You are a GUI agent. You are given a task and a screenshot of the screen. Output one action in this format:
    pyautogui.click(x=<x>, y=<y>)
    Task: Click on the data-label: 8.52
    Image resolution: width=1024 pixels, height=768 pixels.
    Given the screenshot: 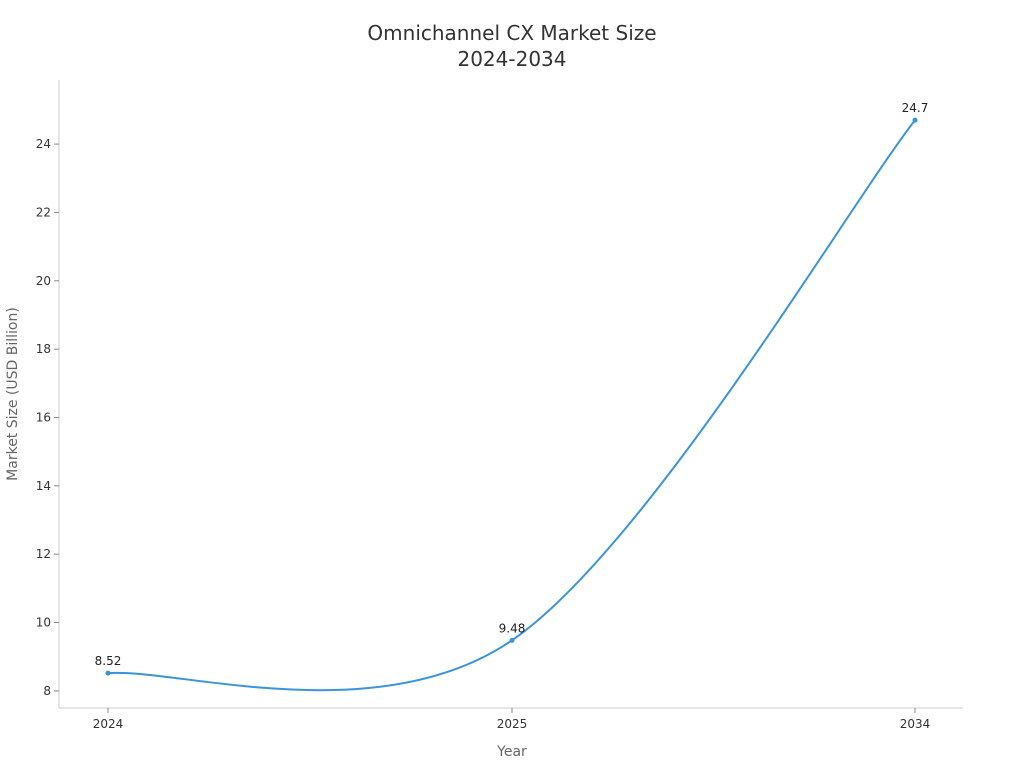 What is the action you would take?
    pyautogui.click(x=108, y=661)
    